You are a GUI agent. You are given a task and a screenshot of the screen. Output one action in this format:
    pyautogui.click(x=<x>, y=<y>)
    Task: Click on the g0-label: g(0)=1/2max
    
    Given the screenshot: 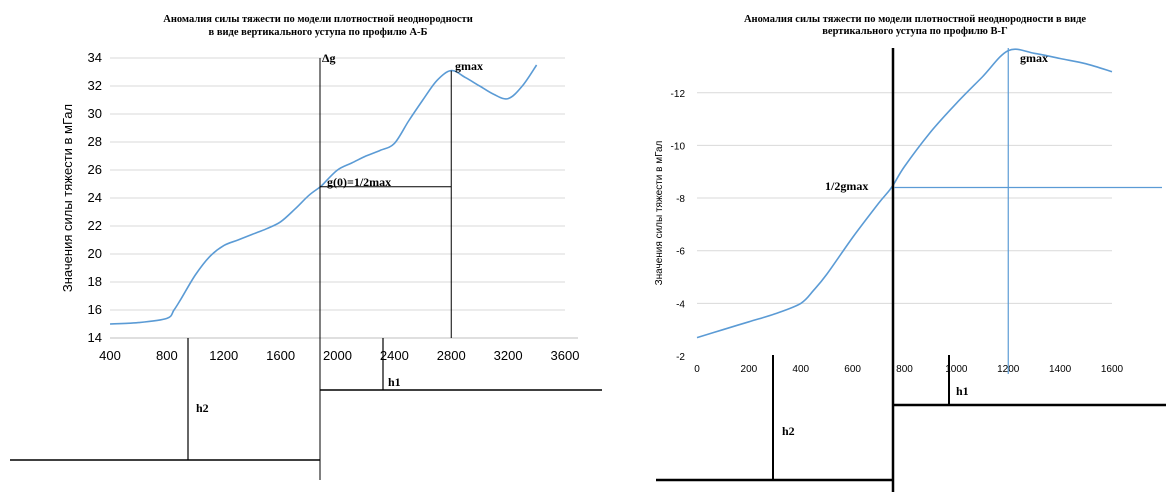 What is the action you would take?
    pyautogui.click(x=359, y=182)
    